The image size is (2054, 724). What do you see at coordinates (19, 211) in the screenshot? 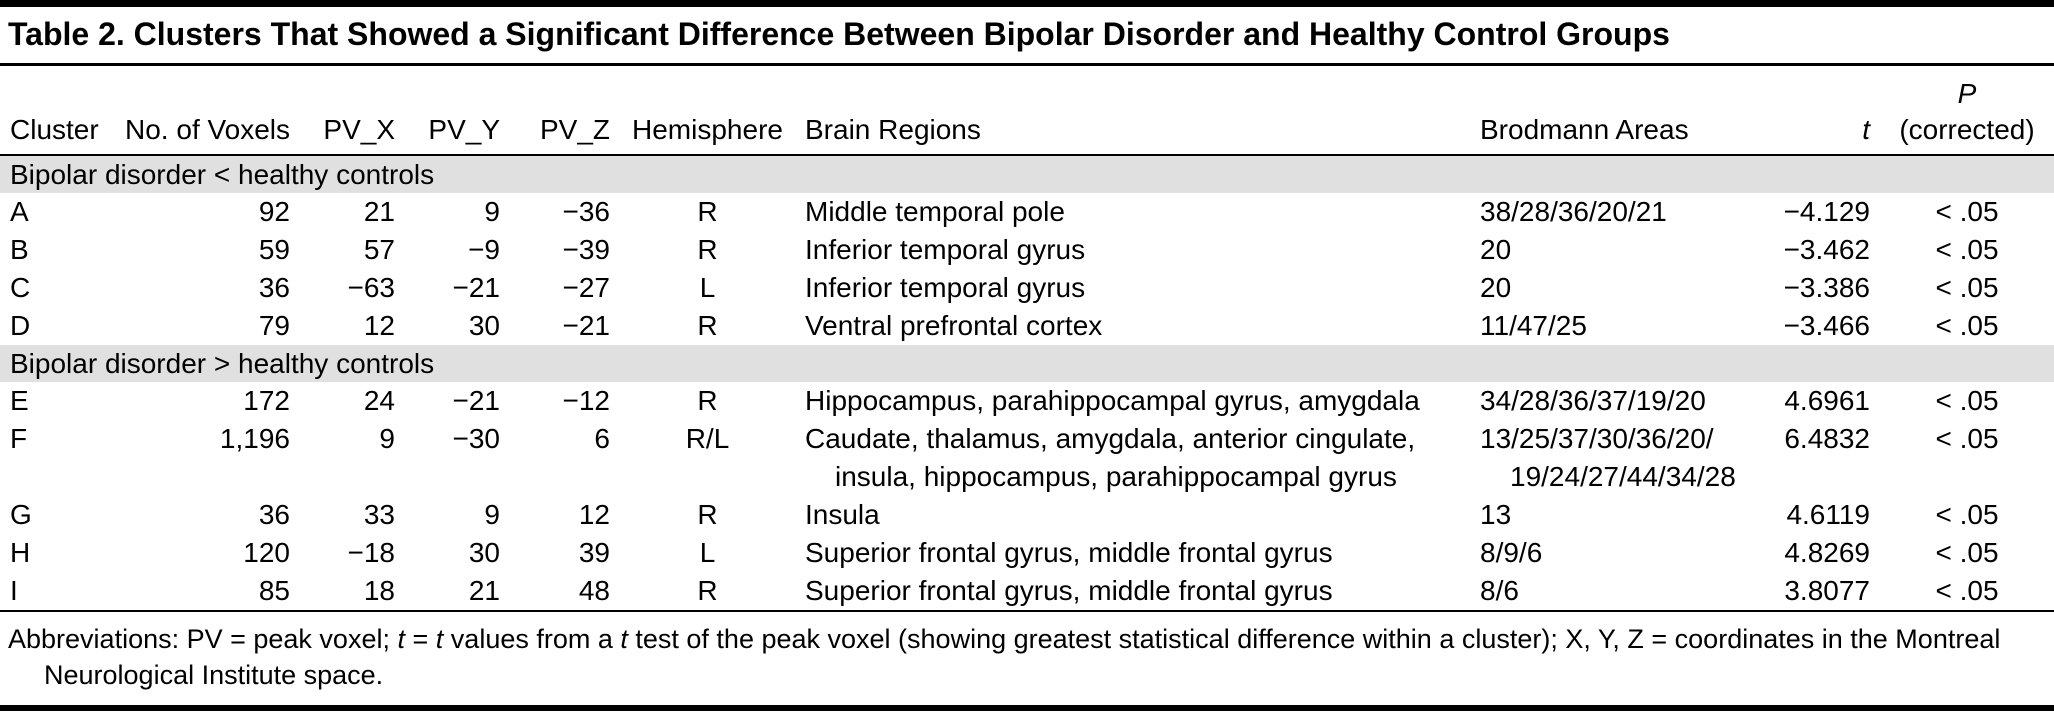
I see `cell-cluster: A` at bounding box center [19, 211].